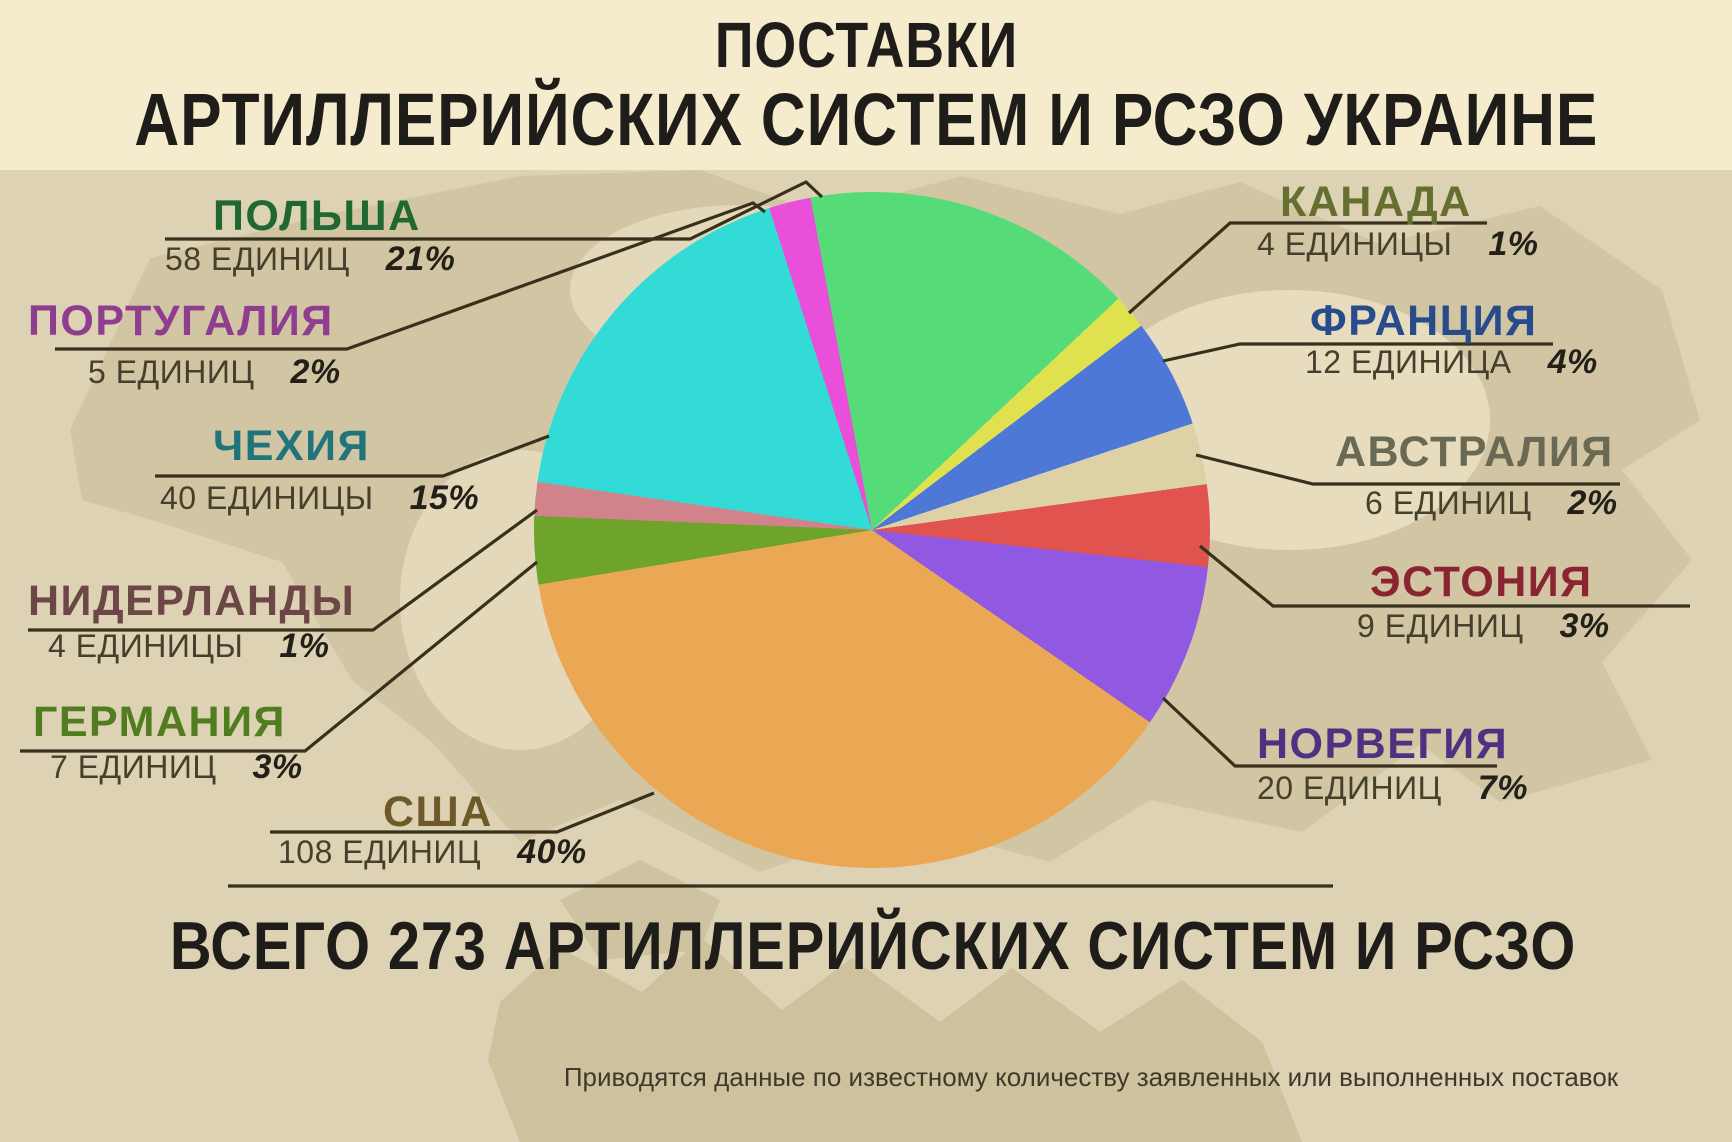 The width and height of the screenshot is (1732, 1142). What do you see at coordinates (1572, 362) in the screenshot?
I see `percent-value: 4%` at bounding box center [1572, 362].